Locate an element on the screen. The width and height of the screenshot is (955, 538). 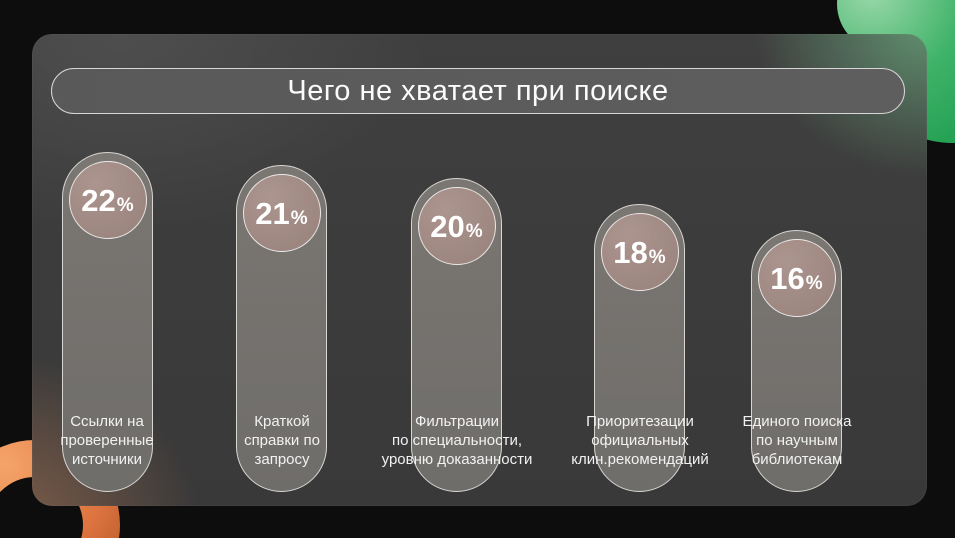
bar-column-4: 18% is located at coordinates (639, 348).